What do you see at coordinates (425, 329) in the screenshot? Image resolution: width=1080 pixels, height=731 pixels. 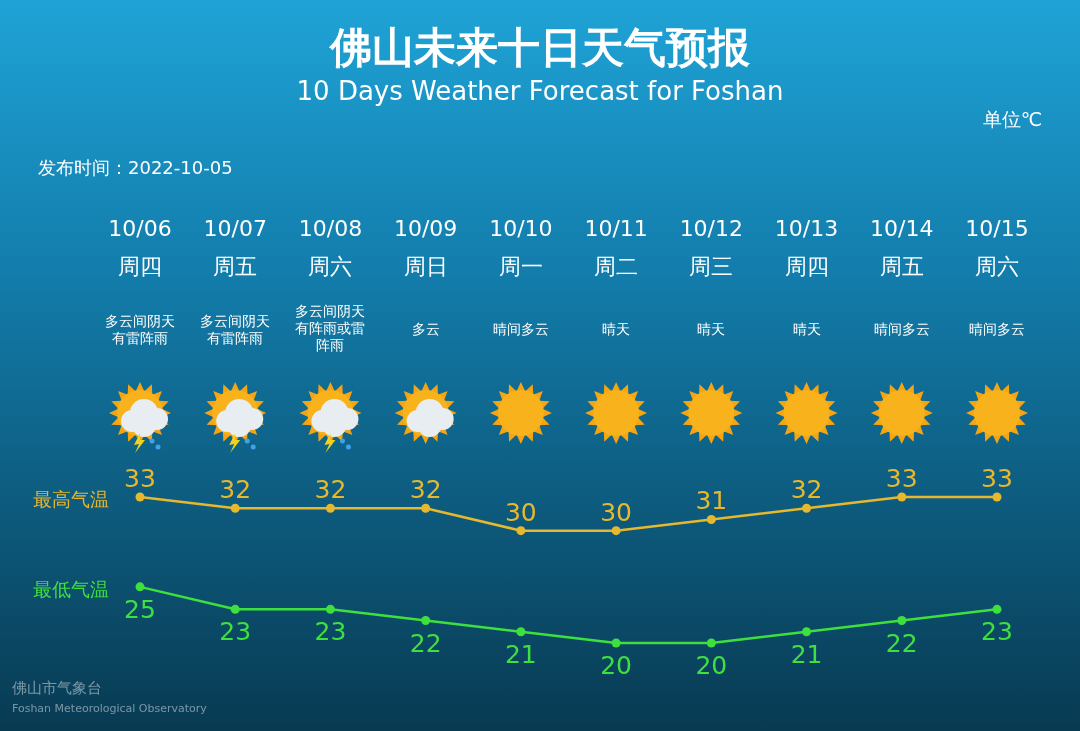 I see `text: 多云` at bounding box center [425, 329].